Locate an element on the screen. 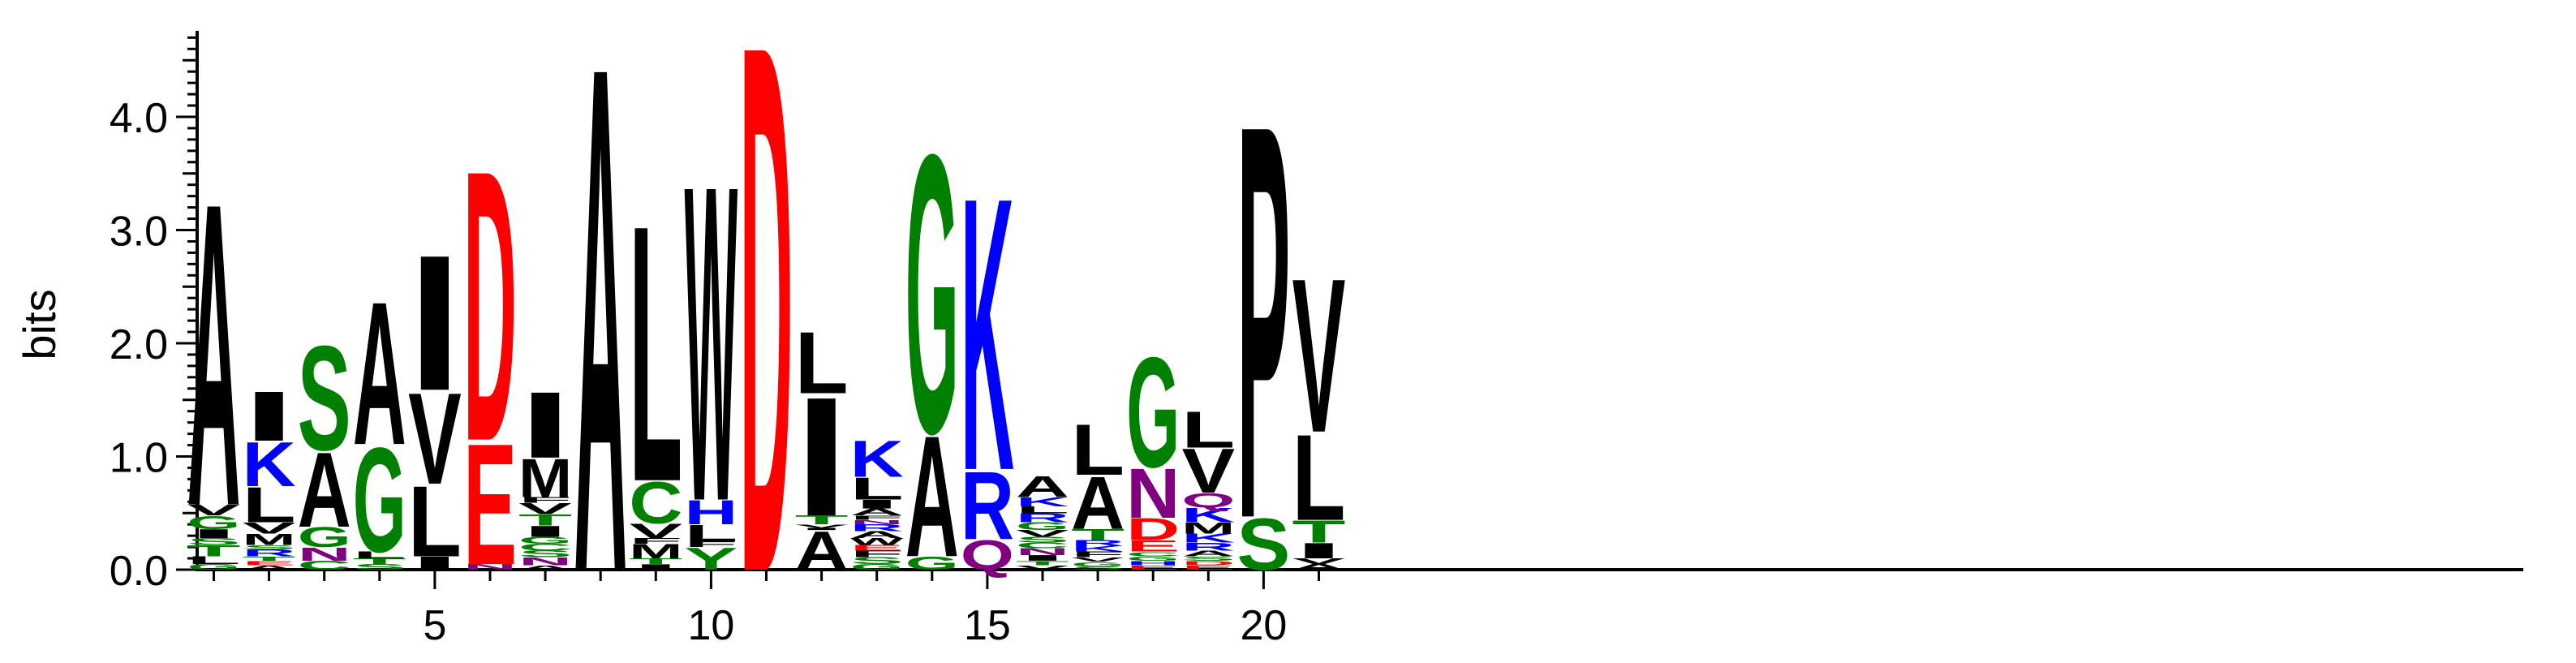  residue-P: P is located at coordinates (1263, 321).